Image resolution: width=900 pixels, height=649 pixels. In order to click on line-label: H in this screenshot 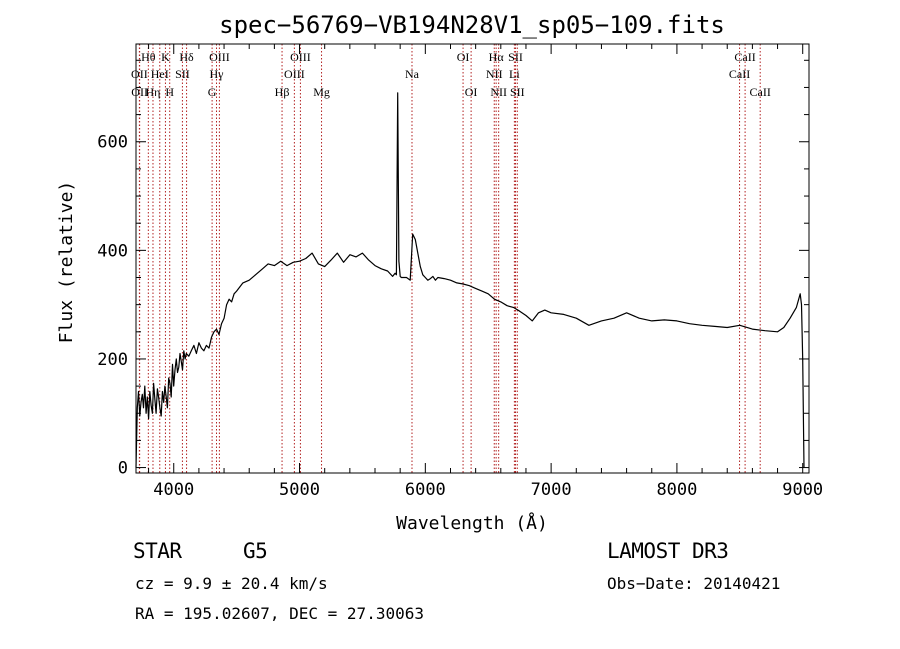, I will do `click(169, 92)`.